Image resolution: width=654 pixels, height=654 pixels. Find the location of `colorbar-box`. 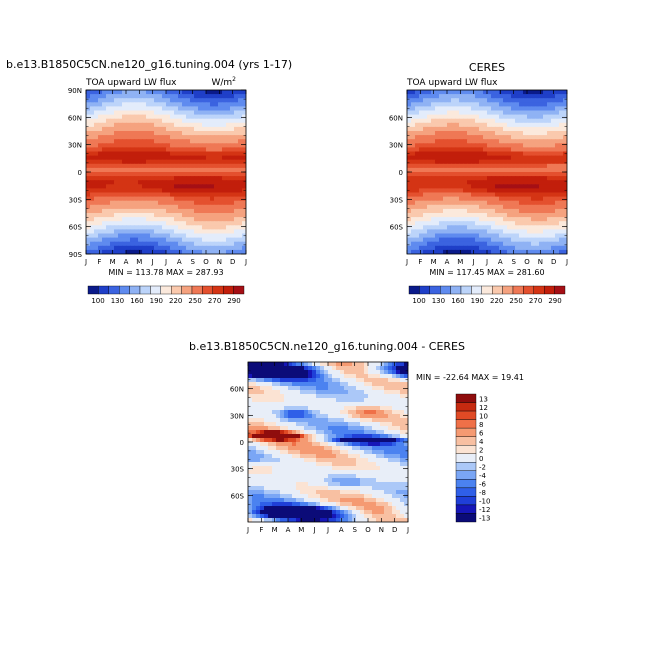

colorbar-box is located at coordinates (155, 290).